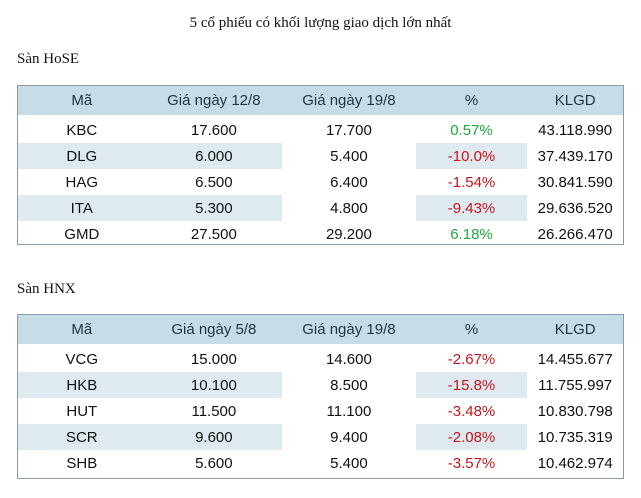 This screenshot has height=498, width=641. Describe the element at coordinates (471, 385) in the screenshot. I see `cell-percent: -15.8%` at that location.